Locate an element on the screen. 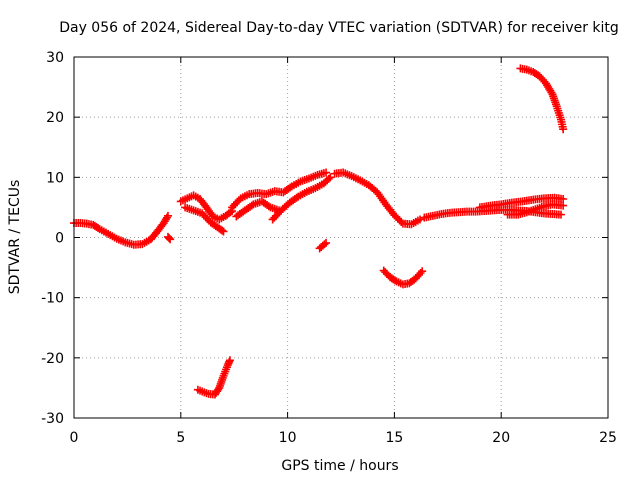 The image size is (640, 480). x-tick-label: 20 is located at coordinates (501, 438).